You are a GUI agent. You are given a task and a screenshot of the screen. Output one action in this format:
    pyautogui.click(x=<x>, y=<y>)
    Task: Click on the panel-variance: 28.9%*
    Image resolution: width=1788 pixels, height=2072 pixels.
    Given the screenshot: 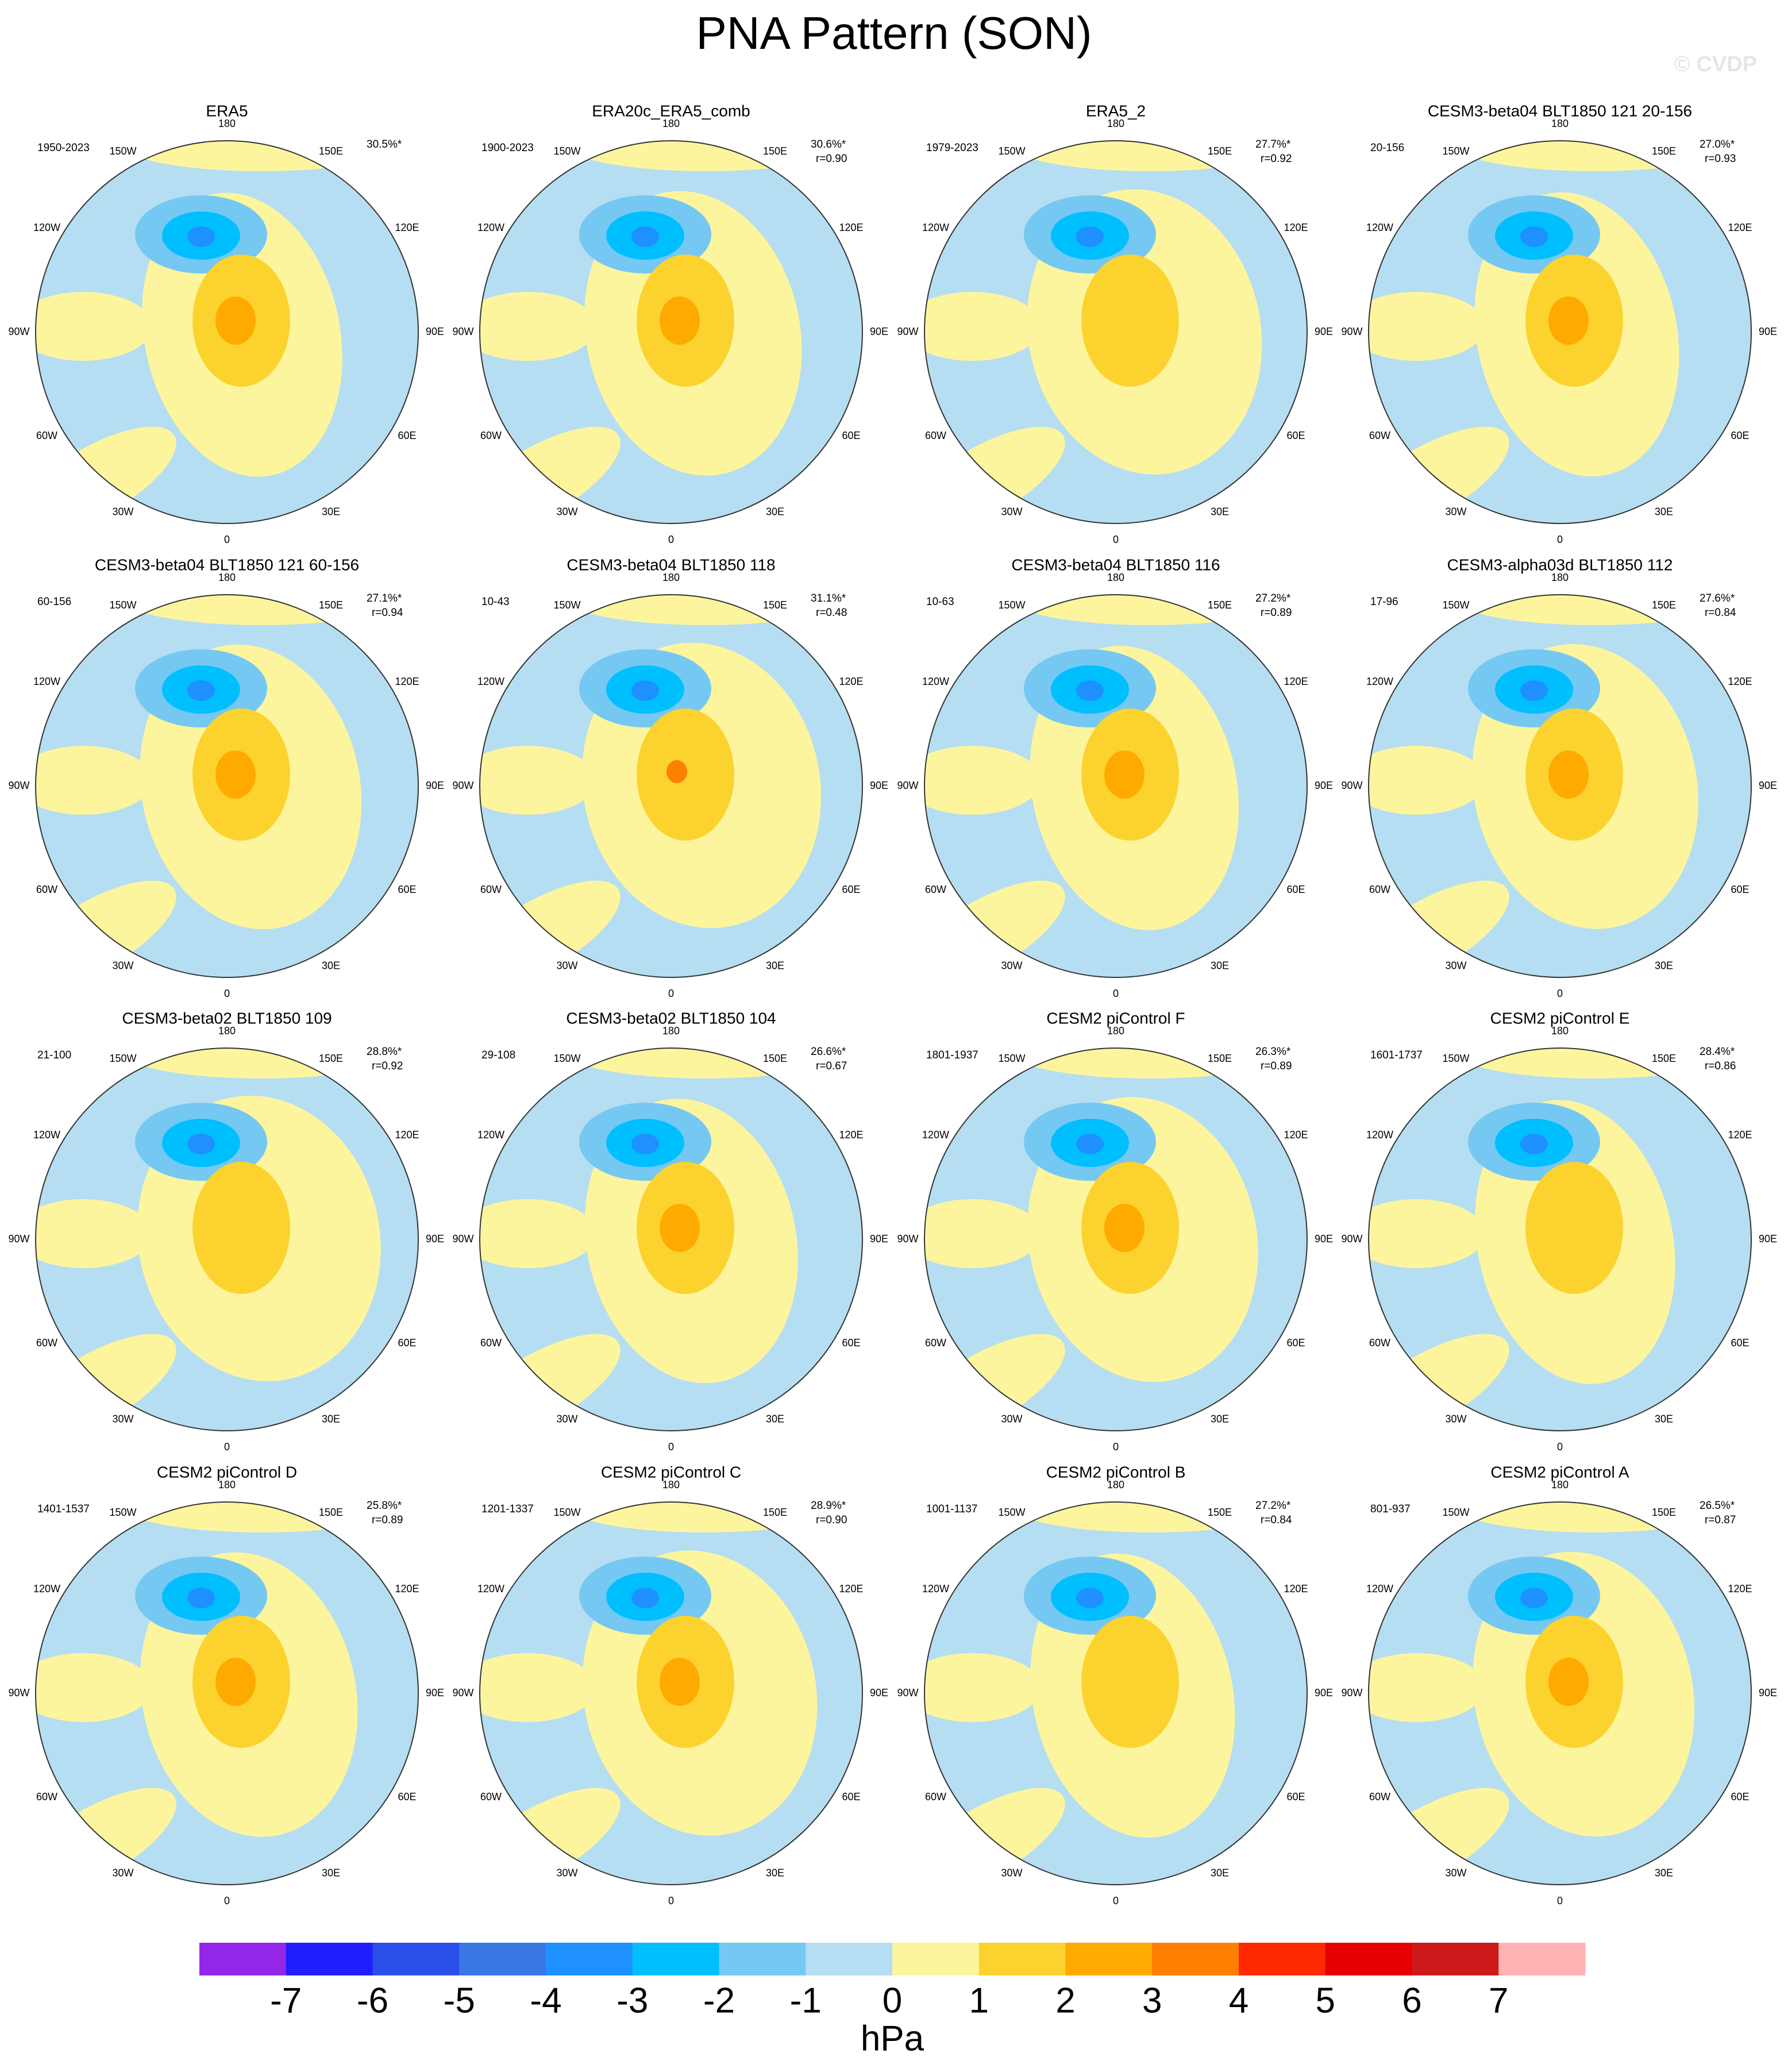 What is the action you would take?
    pyautogui.click(x=828, y=1506)
    